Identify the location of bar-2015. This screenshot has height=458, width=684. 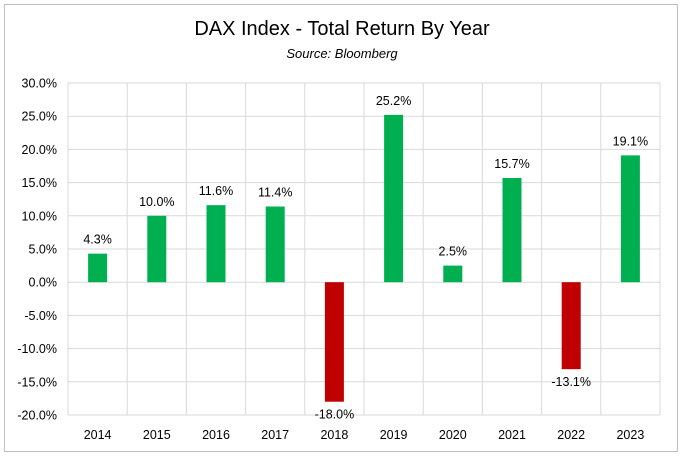
(157, 249).